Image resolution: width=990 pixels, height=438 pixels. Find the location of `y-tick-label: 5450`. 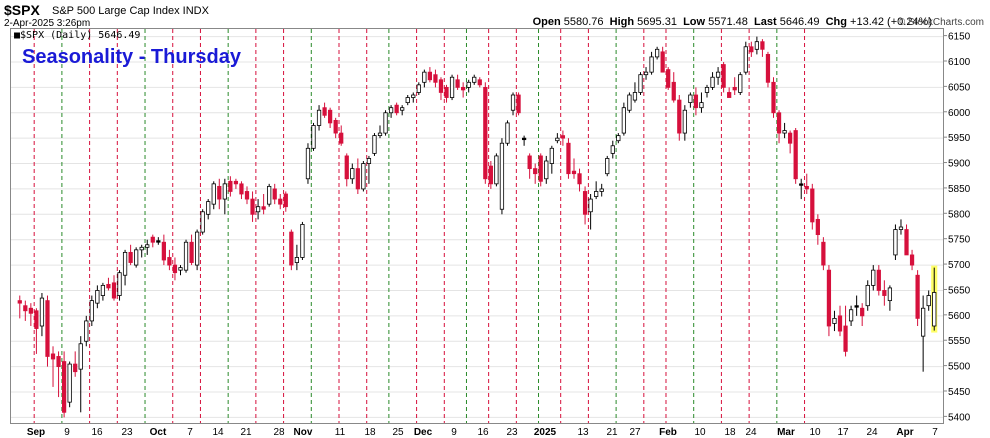

y-tick-label: 5450 is located at coordinates (959, 392).